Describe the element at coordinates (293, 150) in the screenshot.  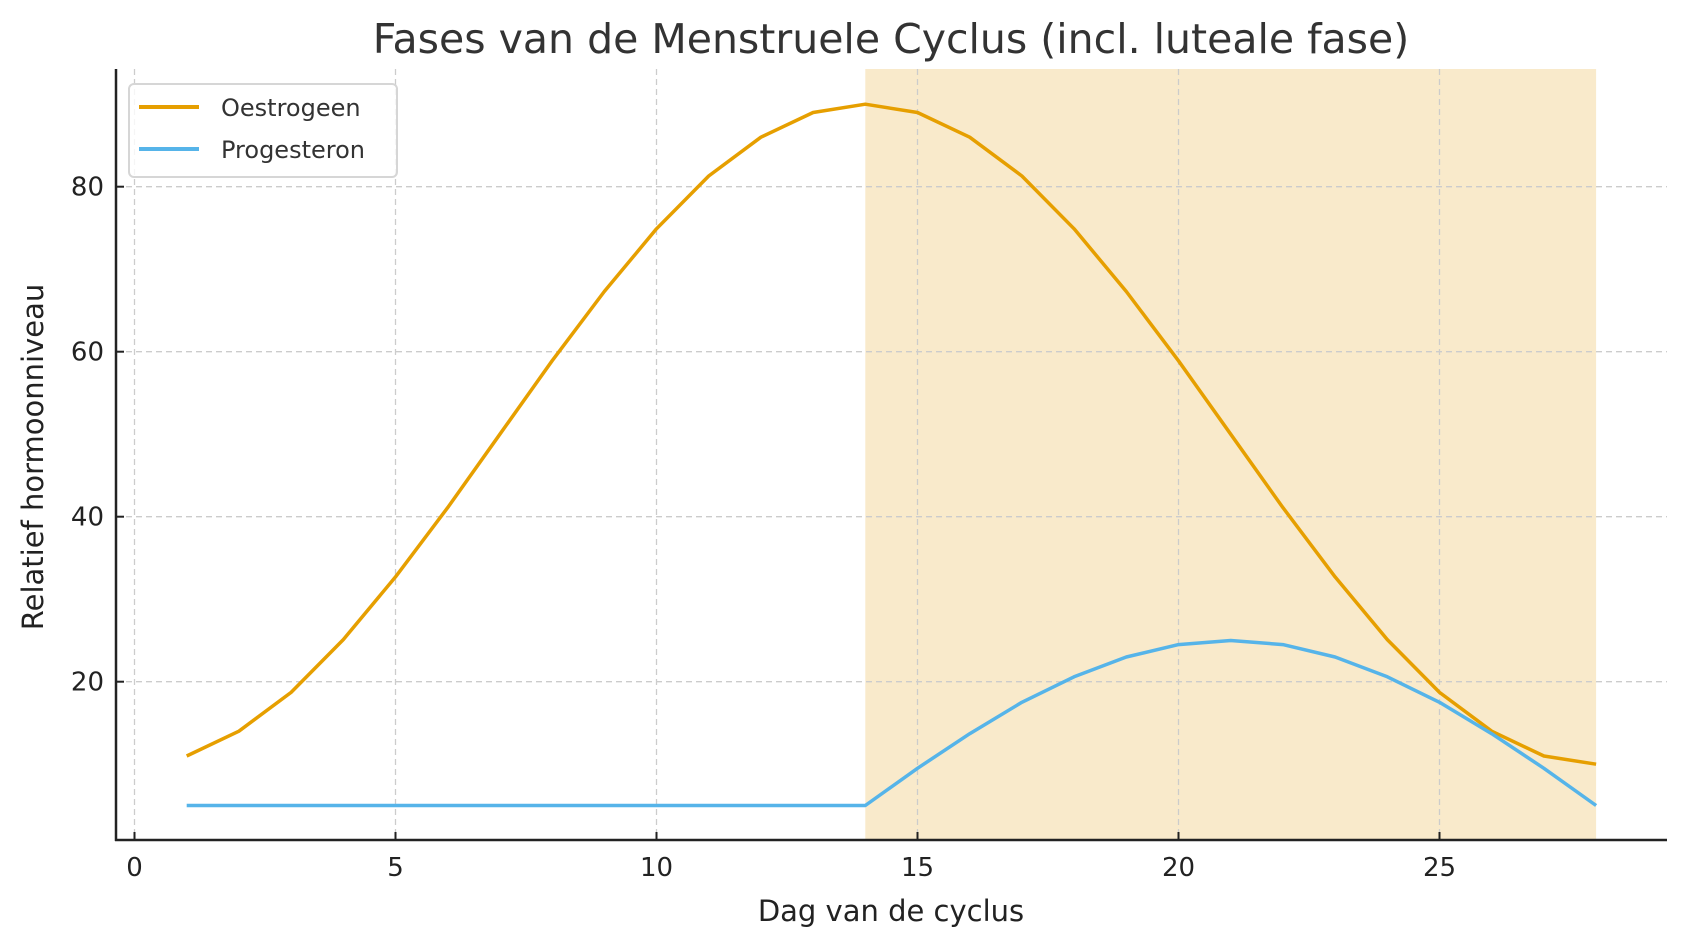
I see `legend-label-progesteron: Progesteron` at that location.